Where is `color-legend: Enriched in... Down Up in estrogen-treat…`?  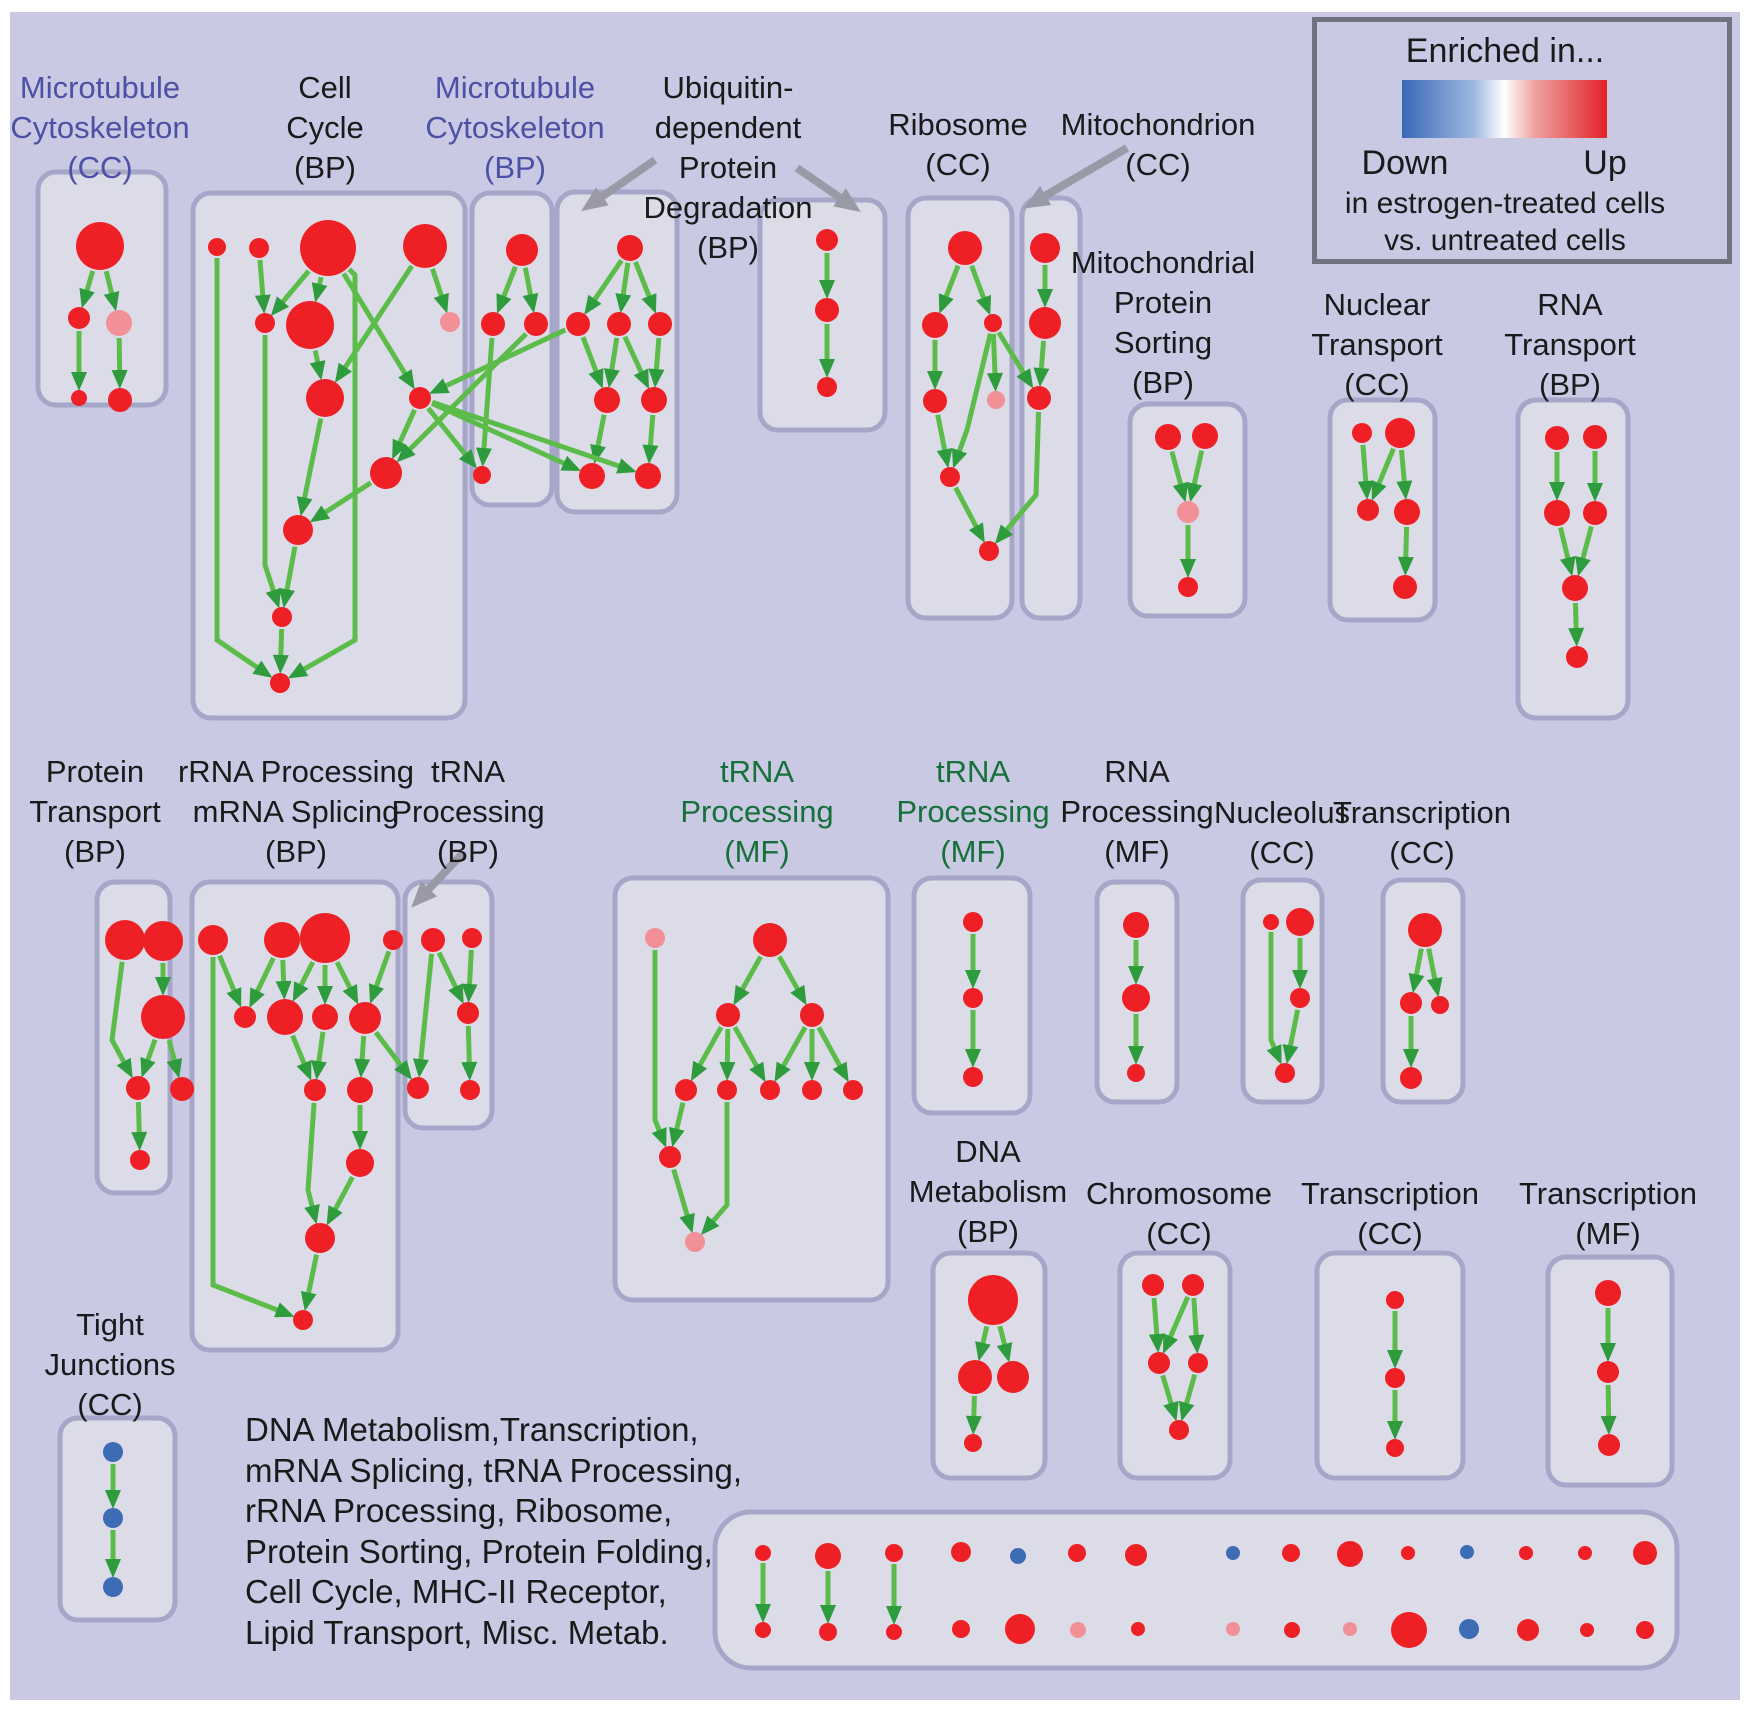 color-legend: Enriched in... Down Up in estrogen-treat… is located at coordinates (1522, 140).